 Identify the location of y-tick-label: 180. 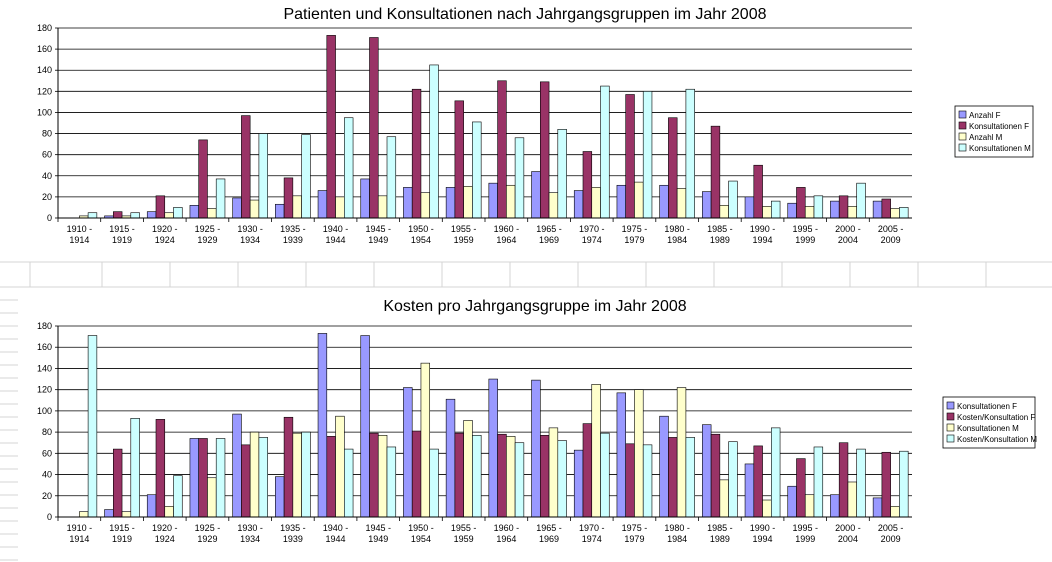
(44, 28).